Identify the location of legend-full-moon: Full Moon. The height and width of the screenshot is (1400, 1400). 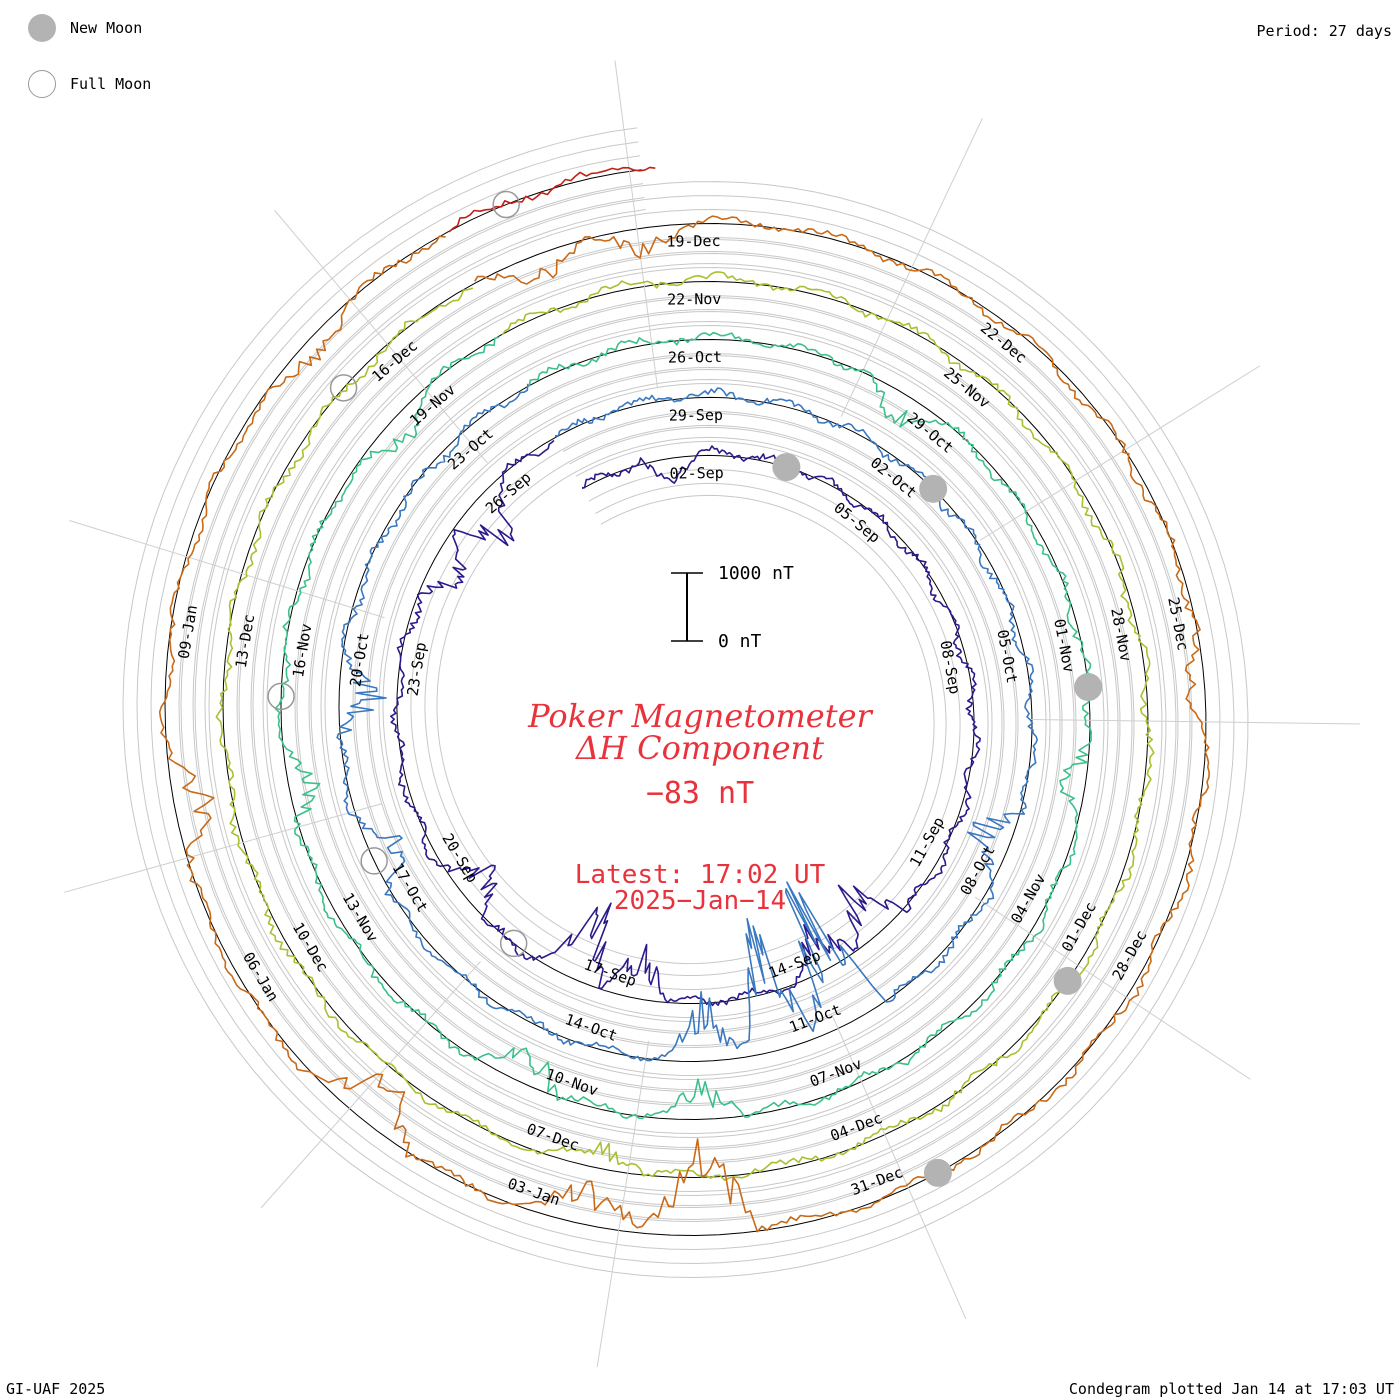
(89, 84).